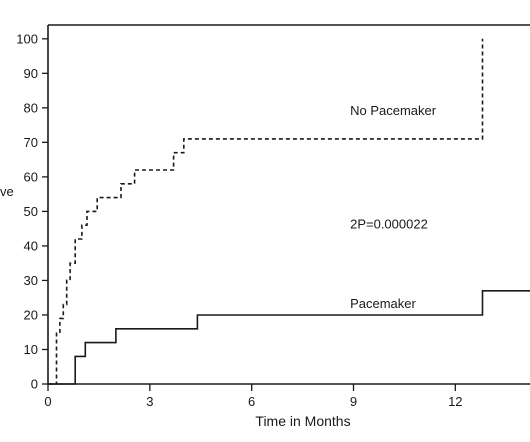  I want to click on y-tick-label: 60, so click(31, 176).